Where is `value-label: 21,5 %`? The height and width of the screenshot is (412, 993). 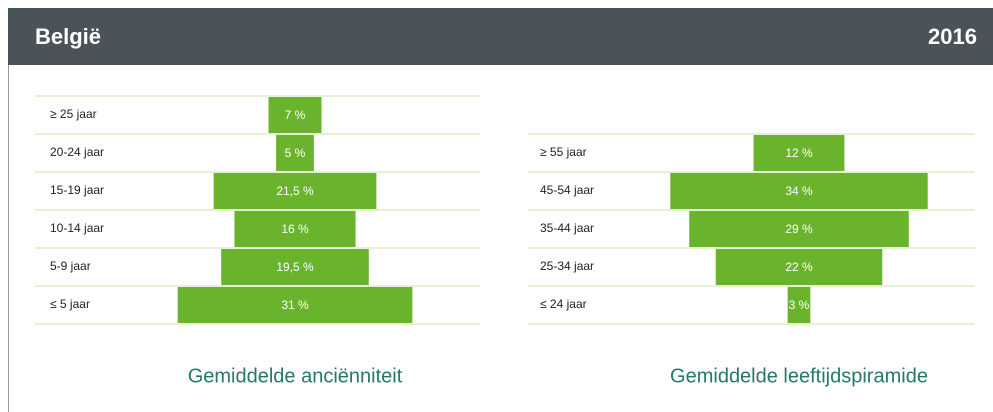
value-label: 21,5 % is located at coordinates (295, 191).